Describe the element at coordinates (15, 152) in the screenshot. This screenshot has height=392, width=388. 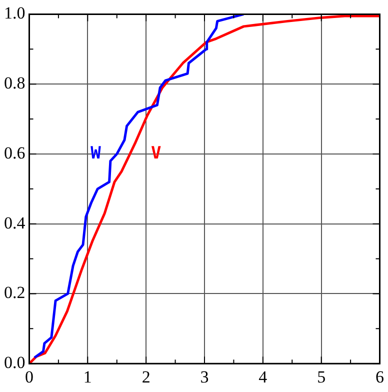
I see `y-tick-label: 0.6` at that location.